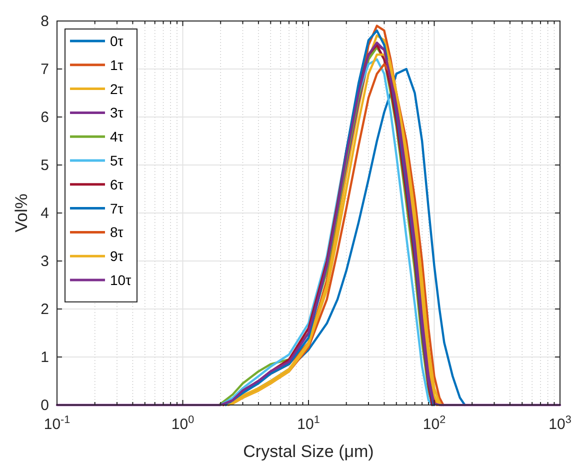 This screenshot has height=470, width=577. What do you see at coordinates (117, 256) in the screenshot?
I see `legend-label: 9τ` at bounding box center [117, 256].